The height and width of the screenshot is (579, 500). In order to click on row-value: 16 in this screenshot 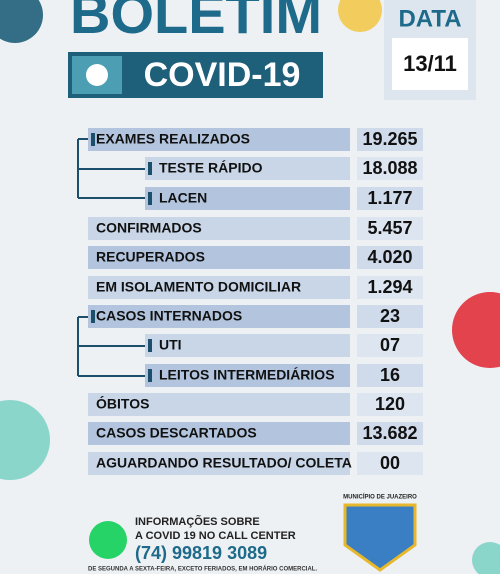, I will do `click(390, 375)`.